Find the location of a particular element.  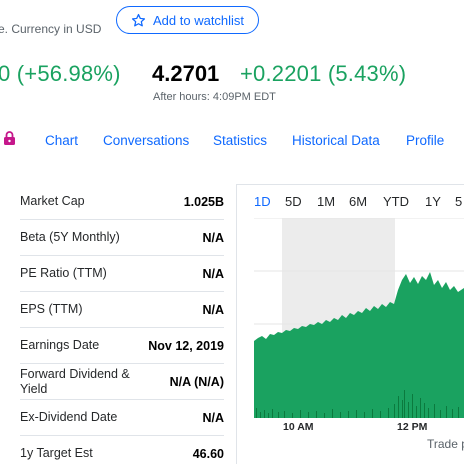

tab-chart: Chart is located at coordinates (62, 140).